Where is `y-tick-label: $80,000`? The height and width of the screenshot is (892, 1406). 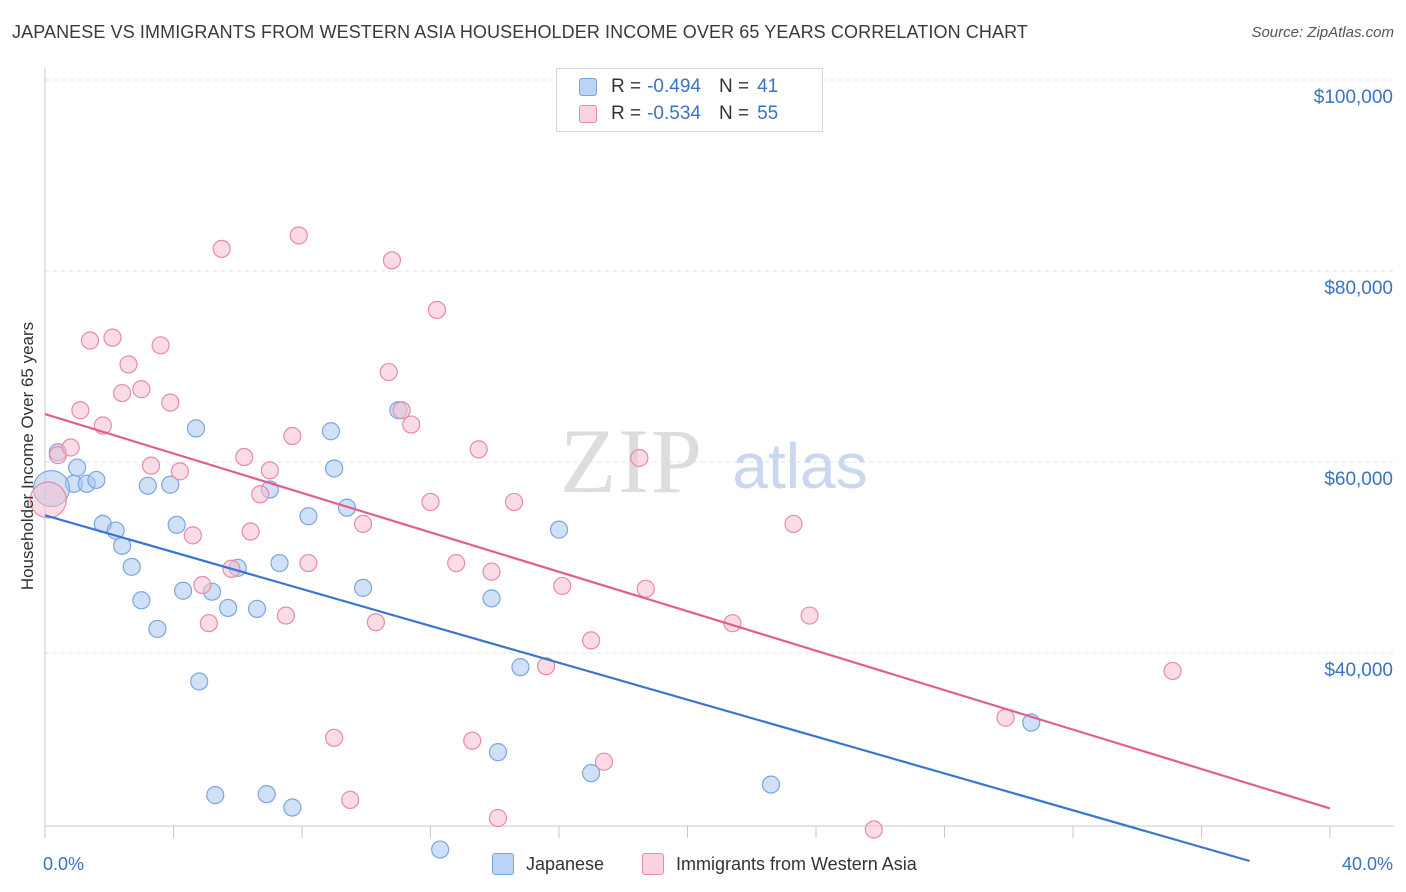 y-tick-label: $80,000 is located at coordinates (1358, 288).